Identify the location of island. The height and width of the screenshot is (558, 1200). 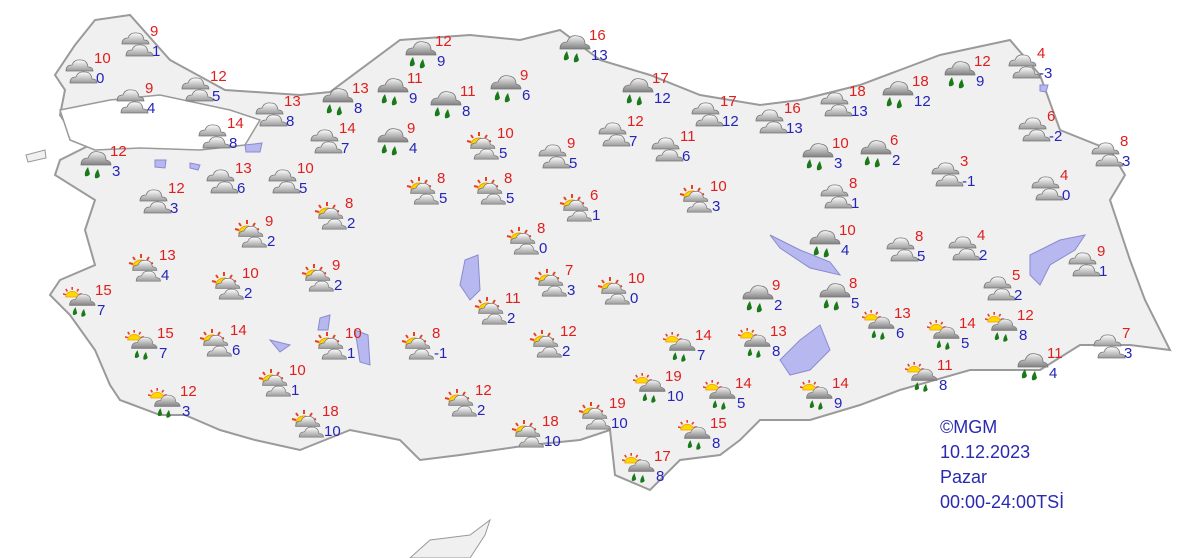
(36, 156).